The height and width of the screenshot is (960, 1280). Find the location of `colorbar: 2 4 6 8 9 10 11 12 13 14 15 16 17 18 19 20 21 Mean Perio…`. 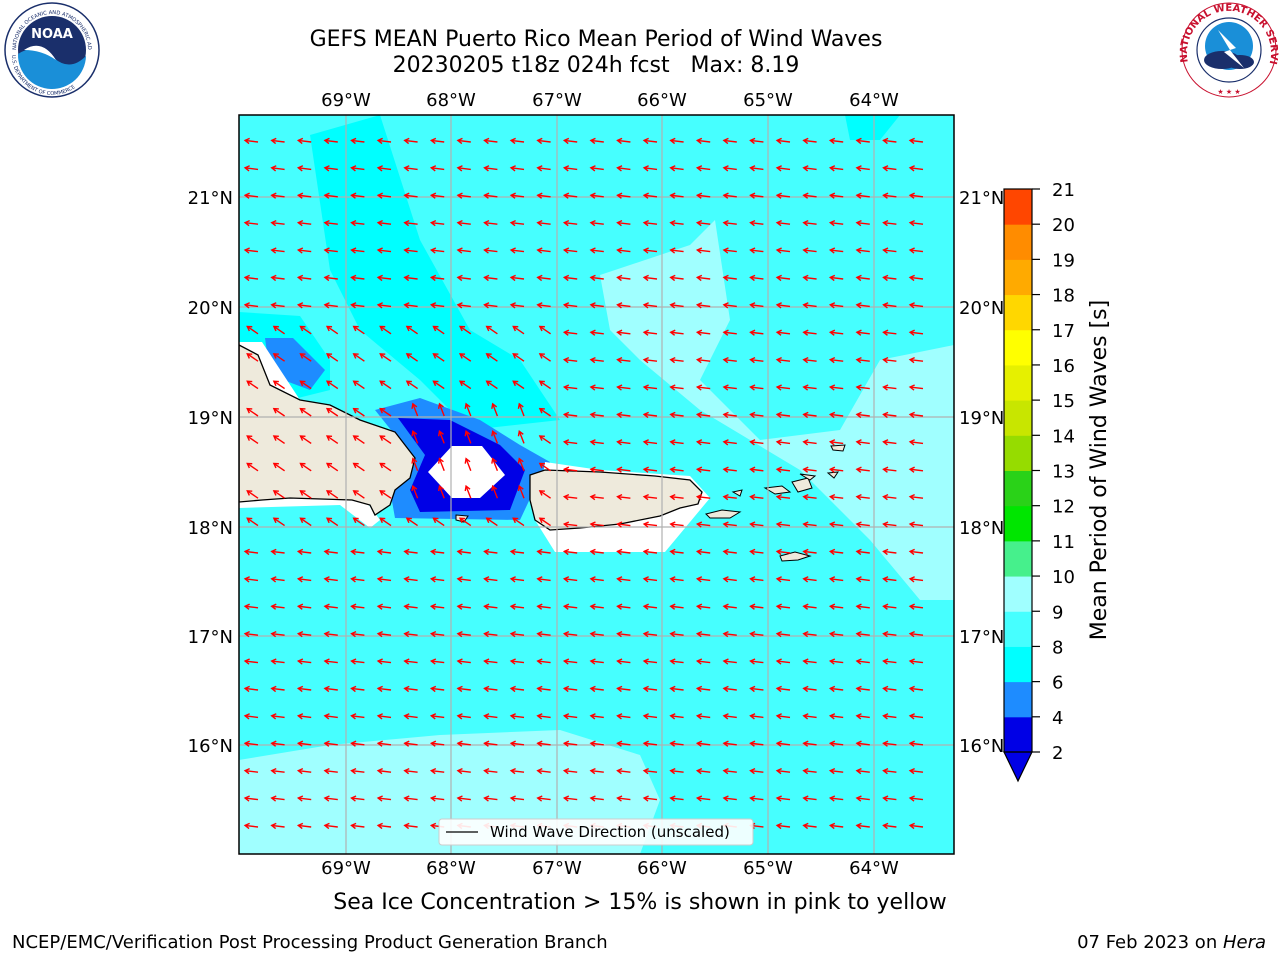

colorbar: 2 4 6 8 9 10 11 12 13 14 15 16 17 18 19 20 21 Mean Perio… is located at coordinates (1057, 481).